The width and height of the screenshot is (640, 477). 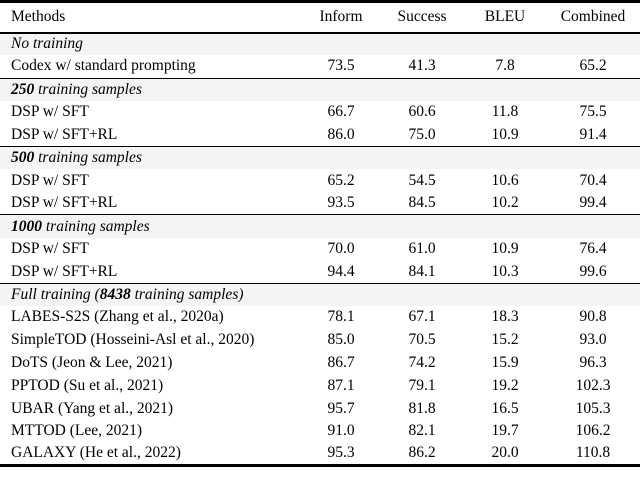 I want to click on bleu-cell: 10.2, so click(x=505, y=203).